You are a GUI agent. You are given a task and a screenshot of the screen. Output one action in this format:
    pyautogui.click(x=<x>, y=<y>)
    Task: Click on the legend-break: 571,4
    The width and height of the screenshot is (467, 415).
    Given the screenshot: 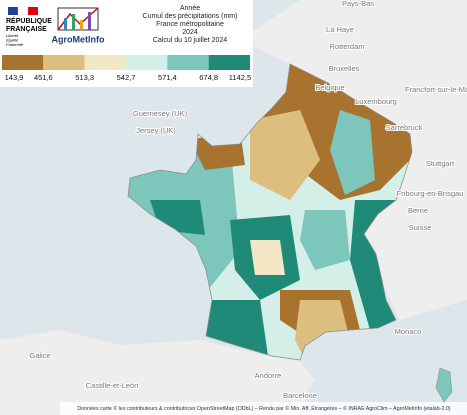 What is the action you would take?
    pyautogui.click(x=167, y=77)
    